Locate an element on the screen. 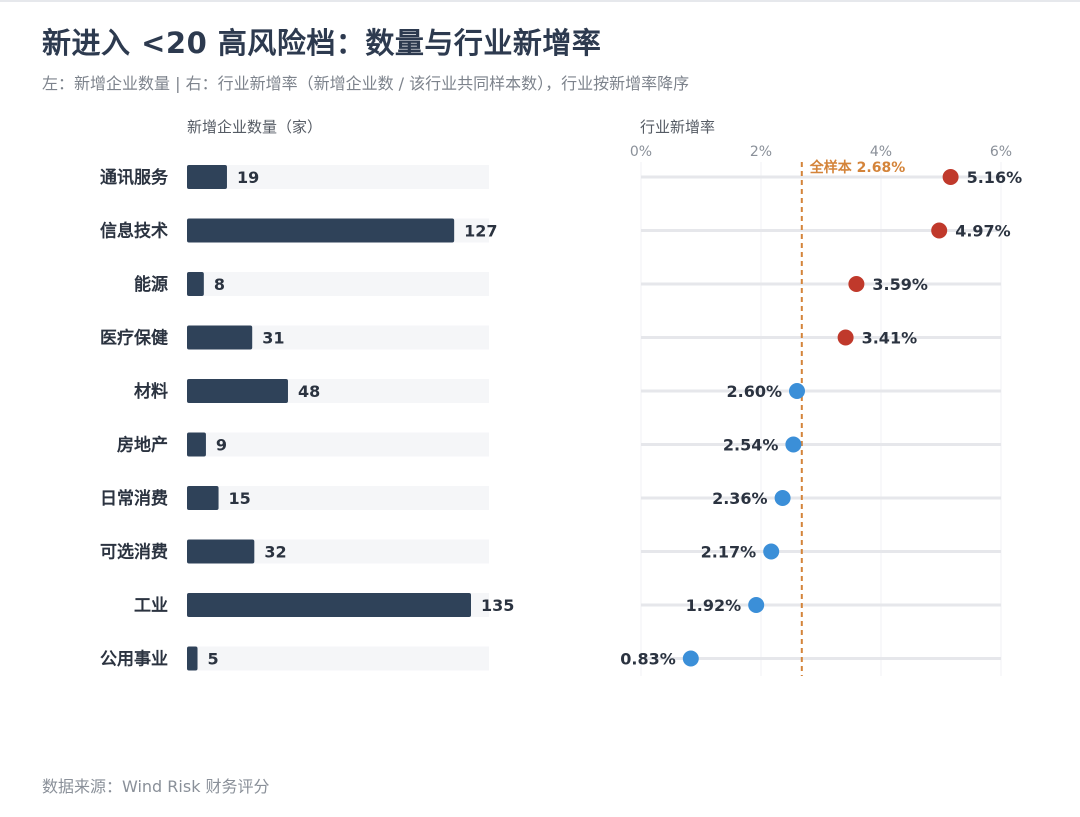 The image size is (1080, 817). count-data-label: 5 is located at coordinates (213, 659).